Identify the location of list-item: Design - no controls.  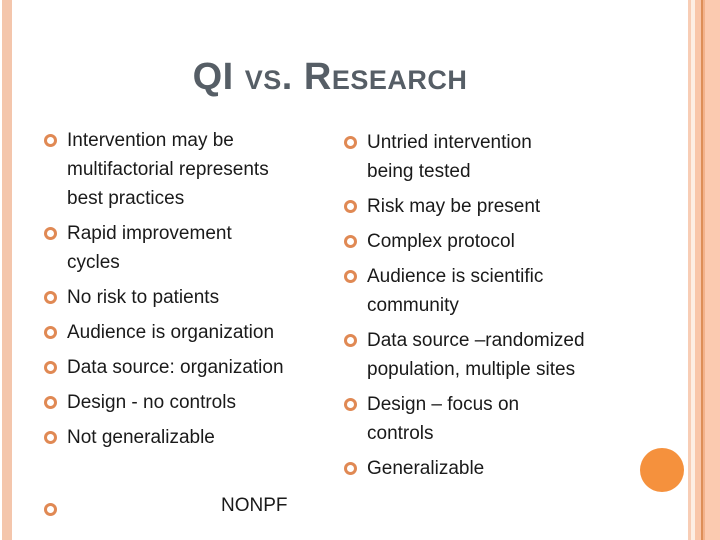
(186, 402).